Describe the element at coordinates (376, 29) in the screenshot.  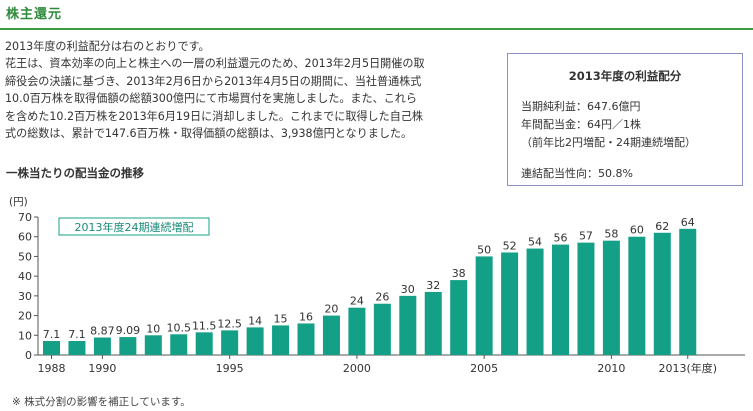
I see `title-divider` at that location.